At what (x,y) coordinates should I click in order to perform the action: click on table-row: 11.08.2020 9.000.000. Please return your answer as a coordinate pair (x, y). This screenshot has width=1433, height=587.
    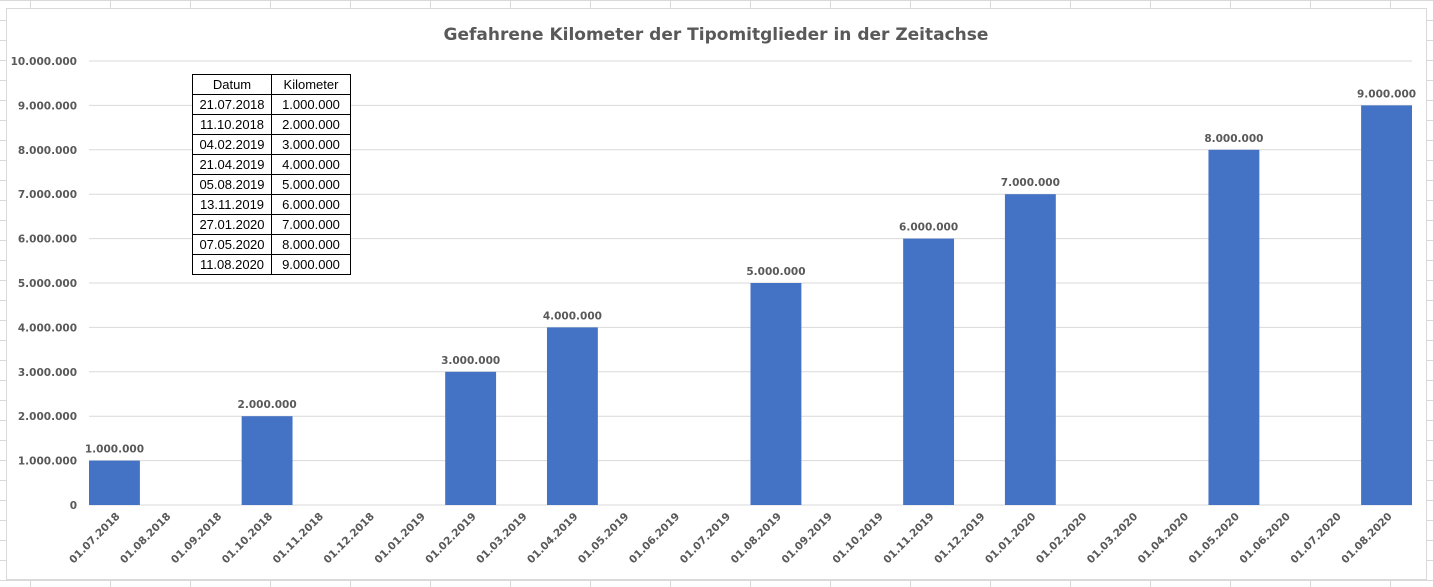
    Looking at the image, I should click on (271, 264).